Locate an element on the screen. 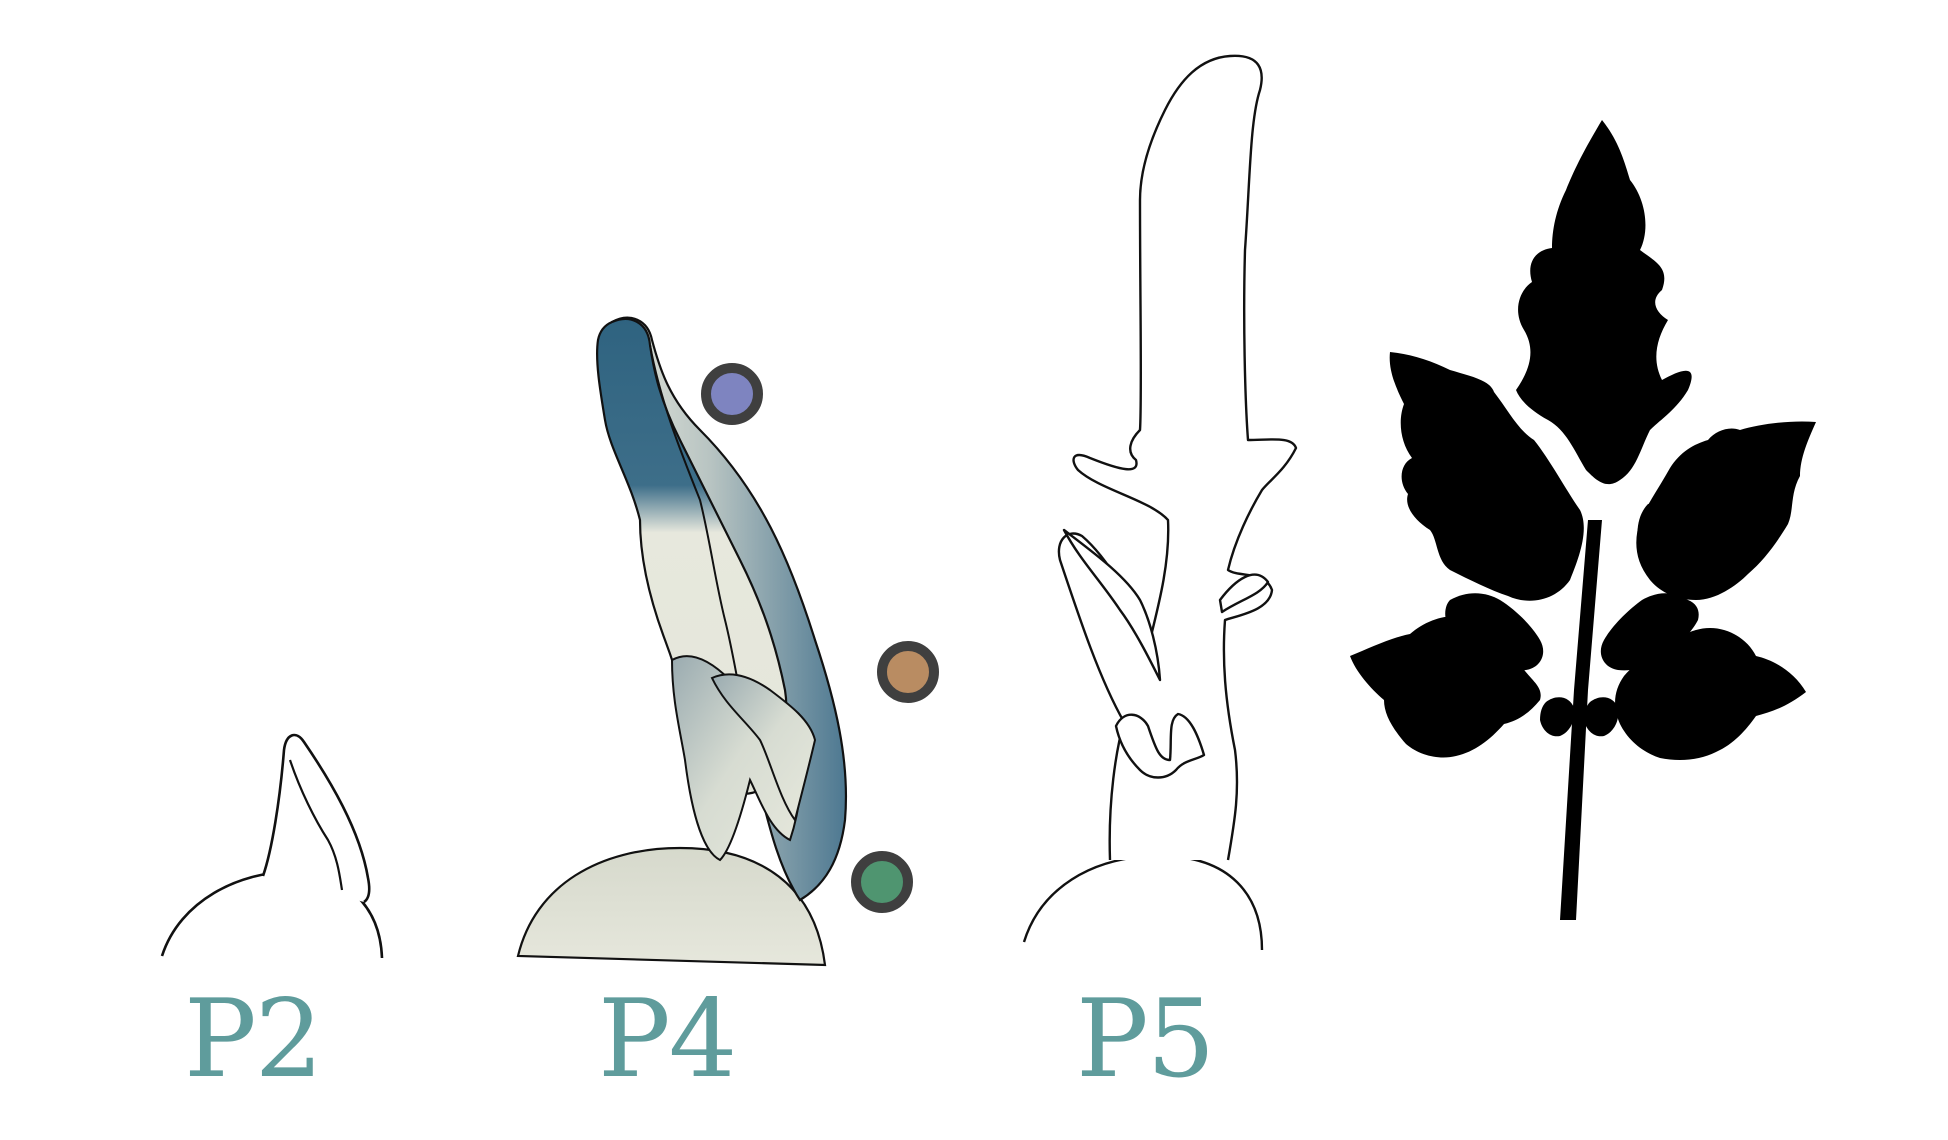 Image resolution: width=1948 pixels, height=1140 pixels. leaf-small-left-leaflet is located at coordinates (1504, 532).